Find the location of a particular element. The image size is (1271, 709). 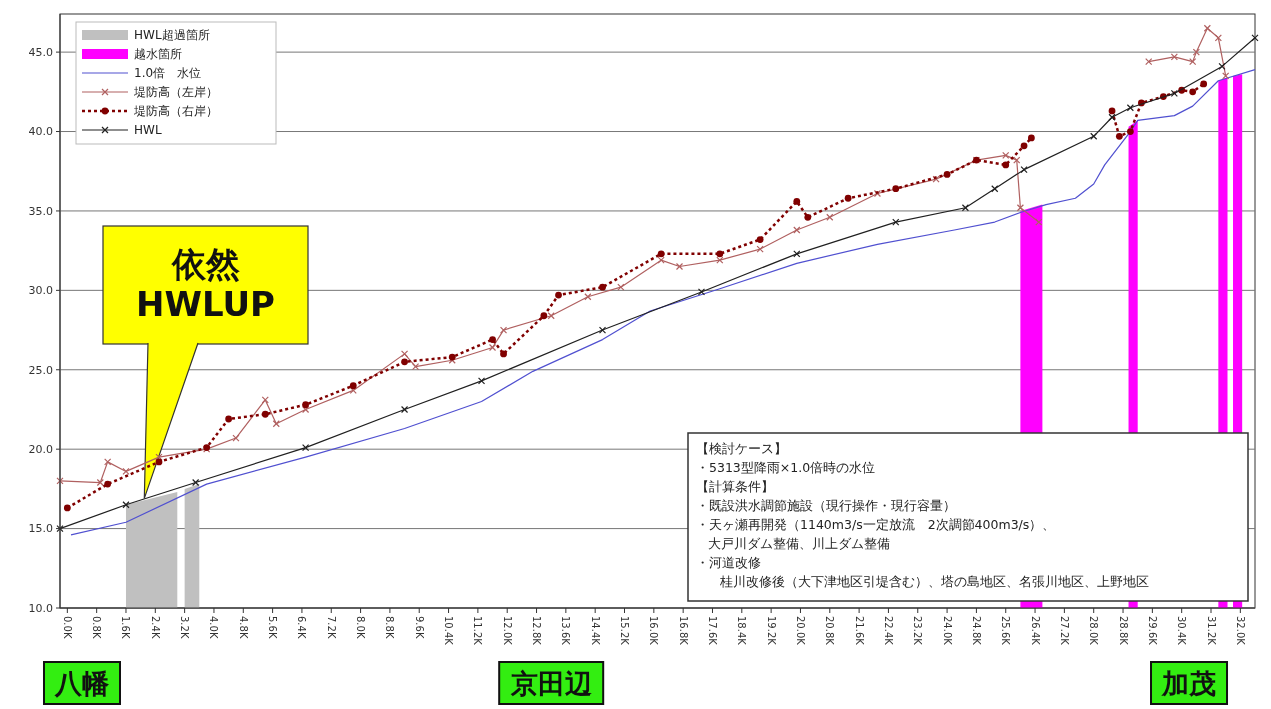

legend-label: 1.0倍 水位 is located at coordinates (168, 73).